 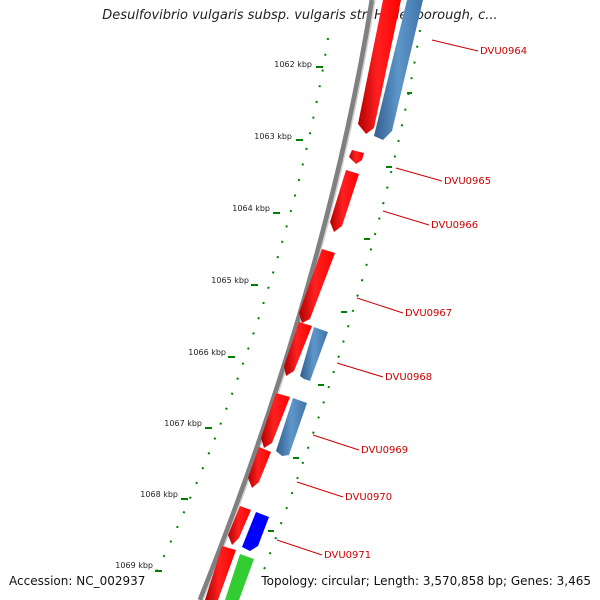 I want to click on gene-rev-dvu0964, so click(x=398, y=70).